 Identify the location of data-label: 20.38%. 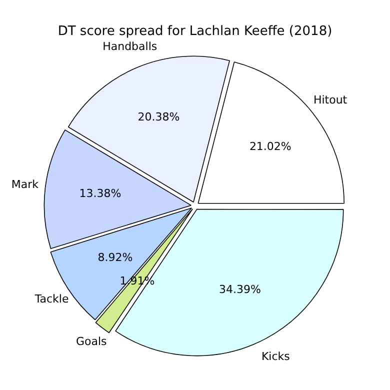
(159, 117).